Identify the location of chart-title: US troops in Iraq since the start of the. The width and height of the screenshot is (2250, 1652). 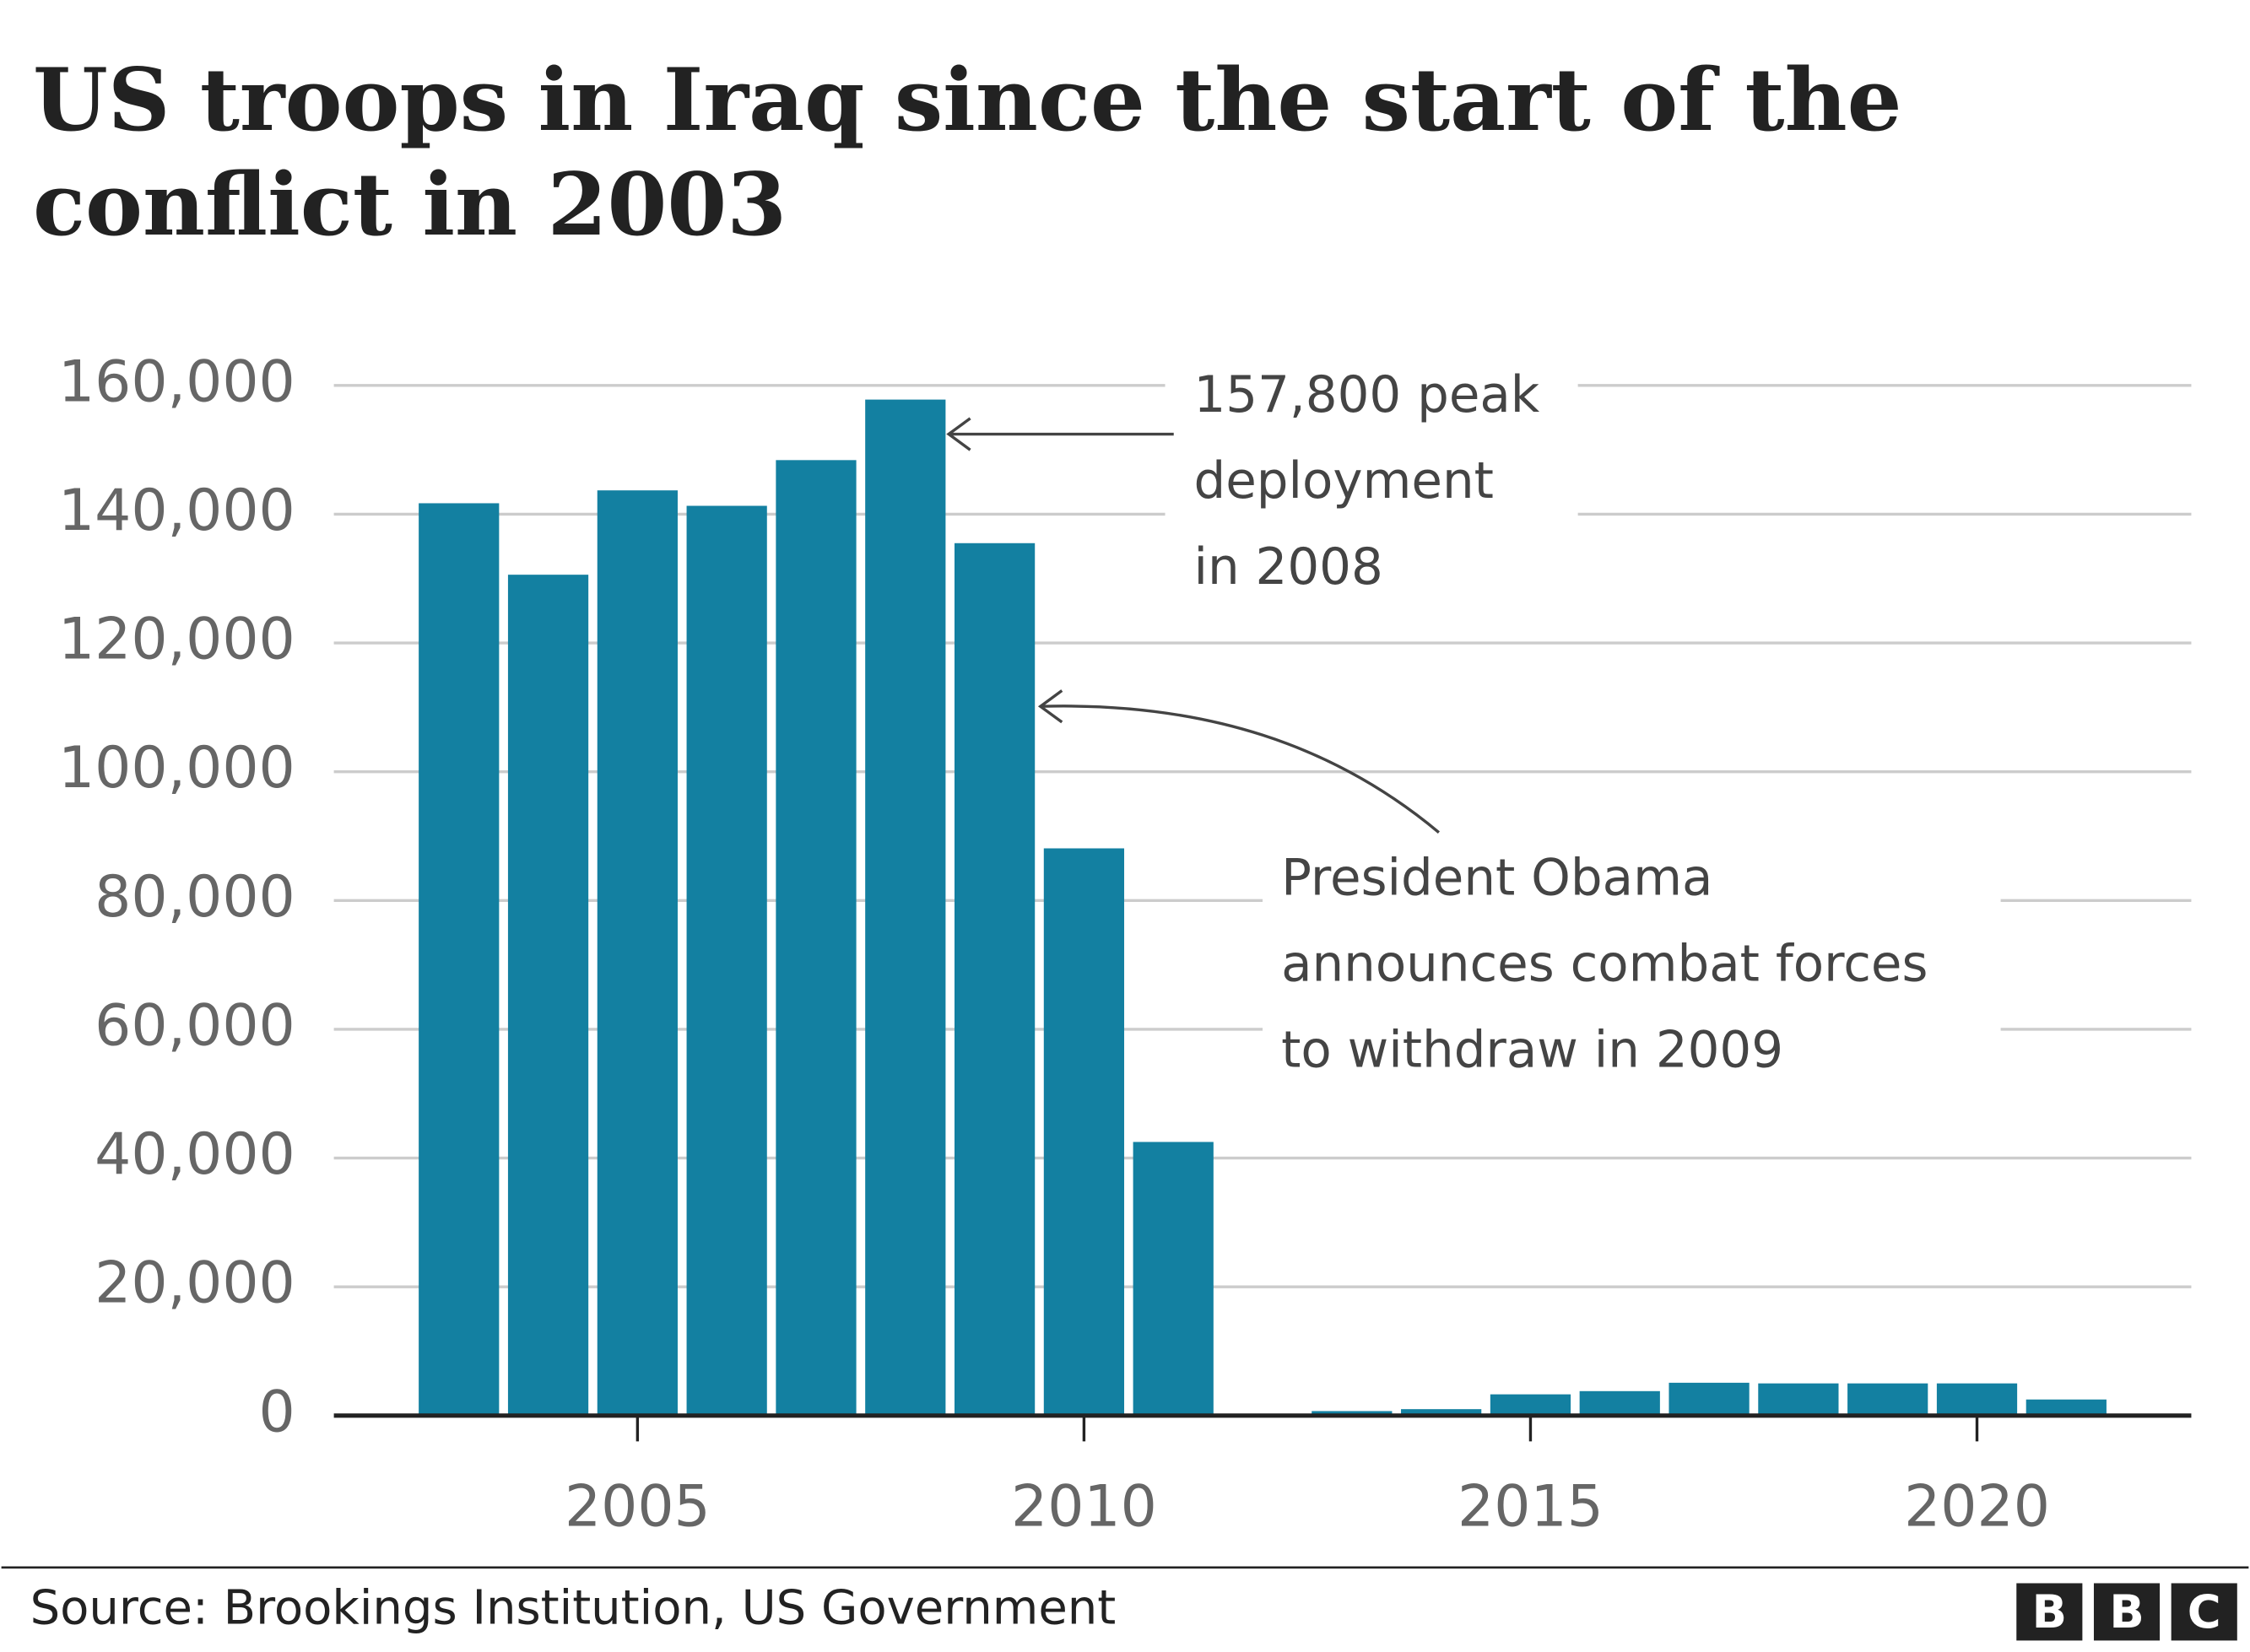
(967, 100).